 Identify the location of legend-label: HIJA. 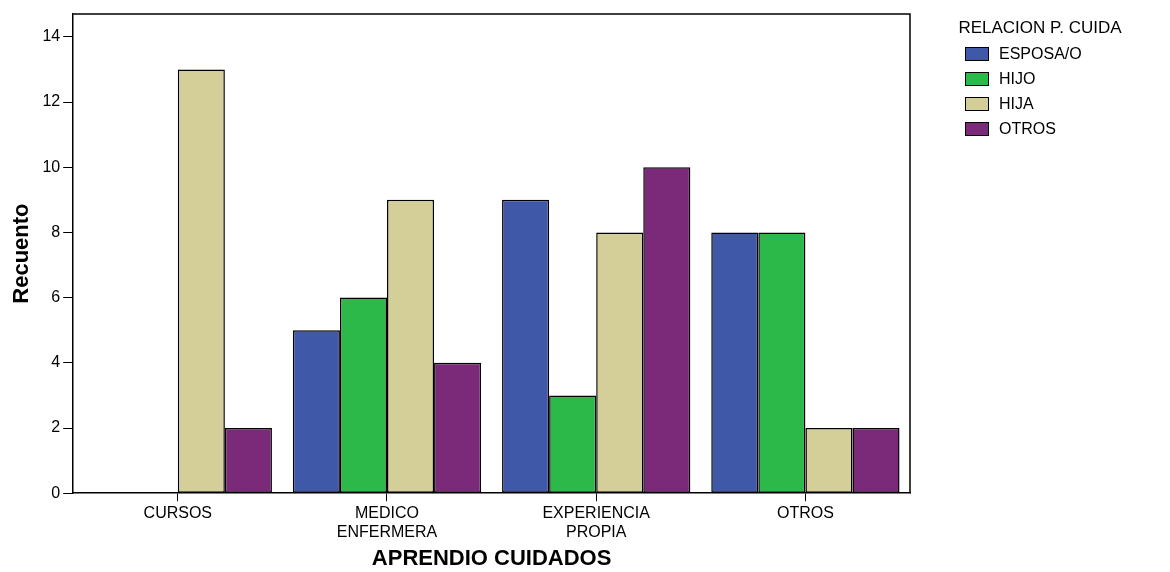
(1016, 103).